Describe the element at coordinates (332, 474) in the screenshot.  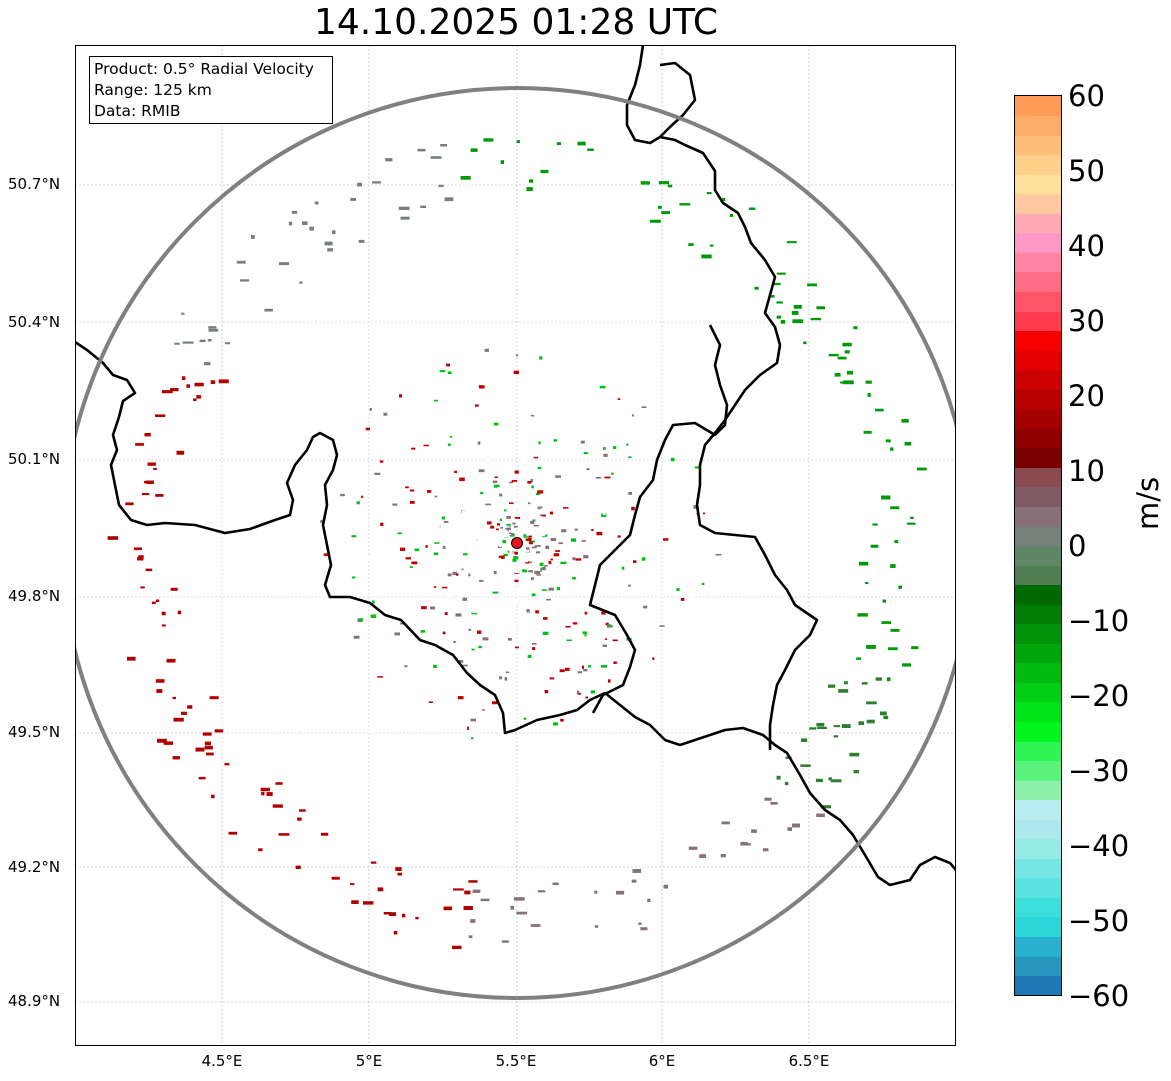
I see `velocity-sector` at that location.